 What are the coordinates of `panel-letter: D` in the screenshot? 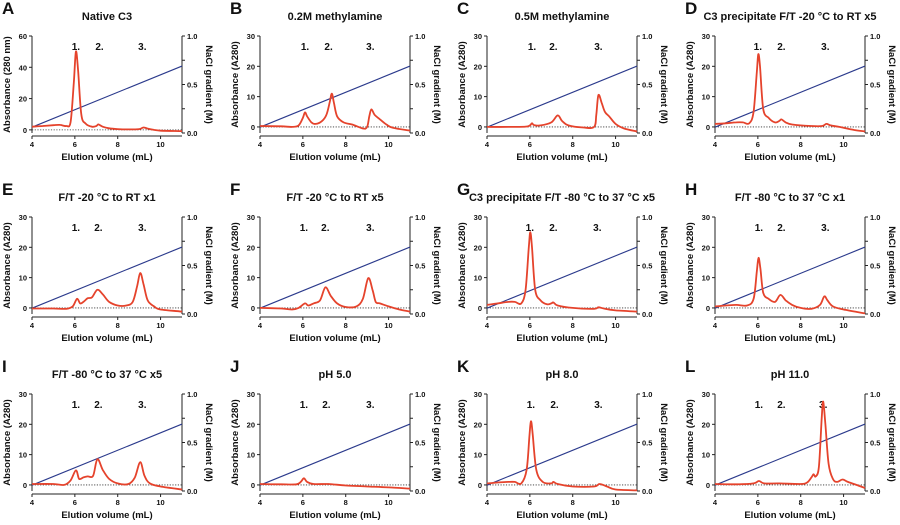 It's located at (691, 9).